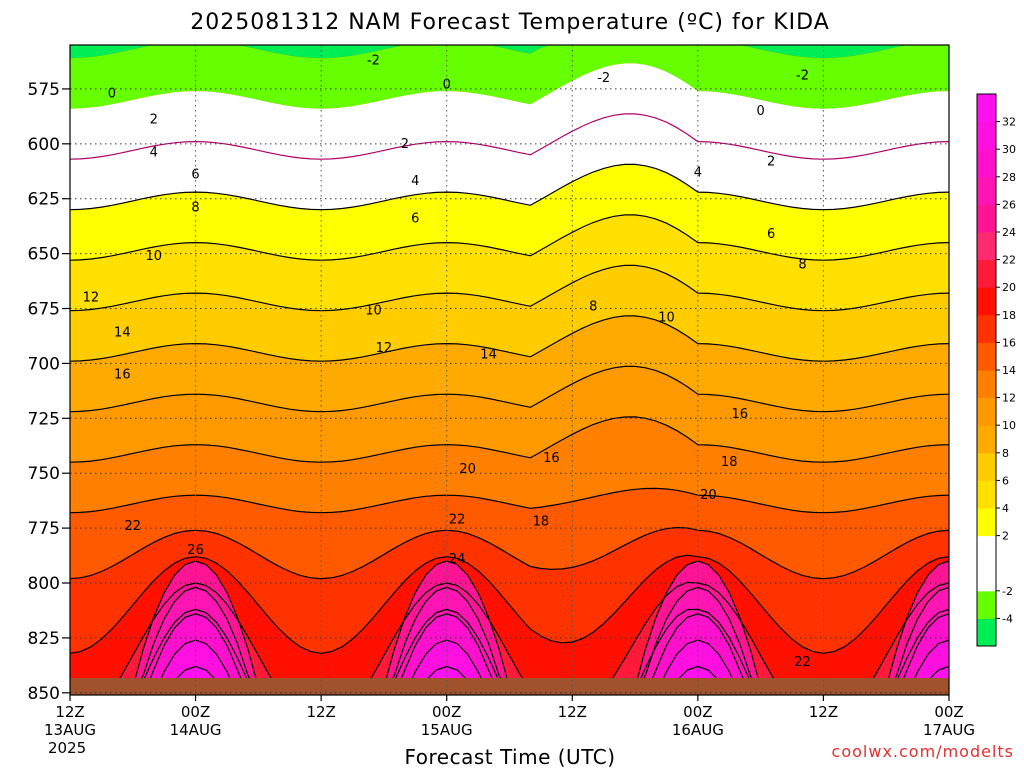 Image resolution: width=1024 pixels, height=768 pixels. What do you see at coordinates (698, 730) in the screenshot?
I see `x-tick-label: 16AUG` at bounding box center [698, 730].